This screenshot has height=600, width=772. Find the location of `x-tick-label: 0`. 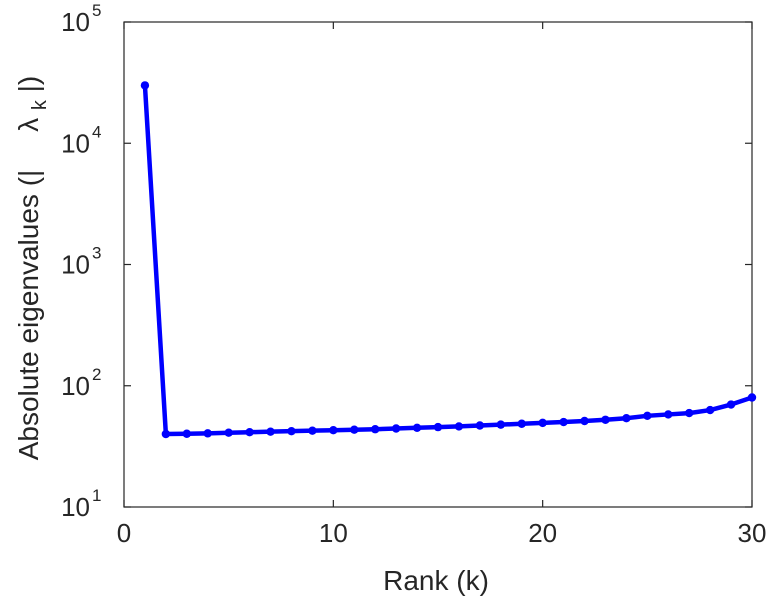

x-tick-label: 0 is located at coordinates (124, 533).